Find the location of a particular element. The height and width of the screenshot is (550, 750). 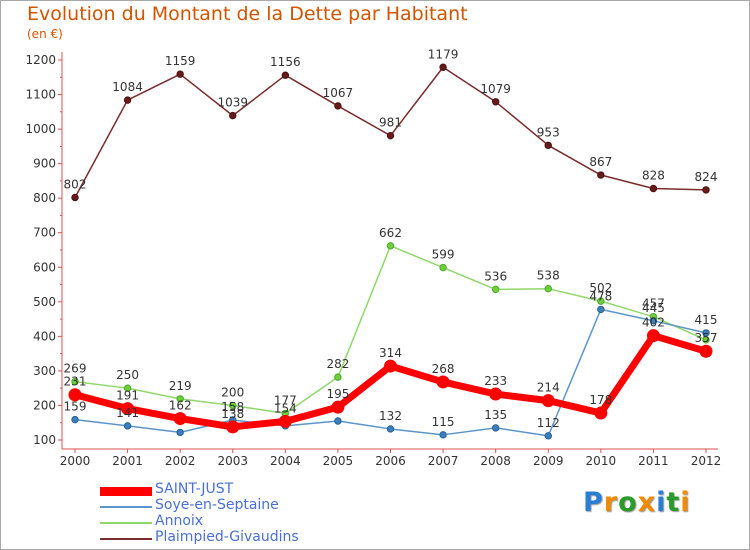

data-label: 1067 is located at coordinates (338, 93).